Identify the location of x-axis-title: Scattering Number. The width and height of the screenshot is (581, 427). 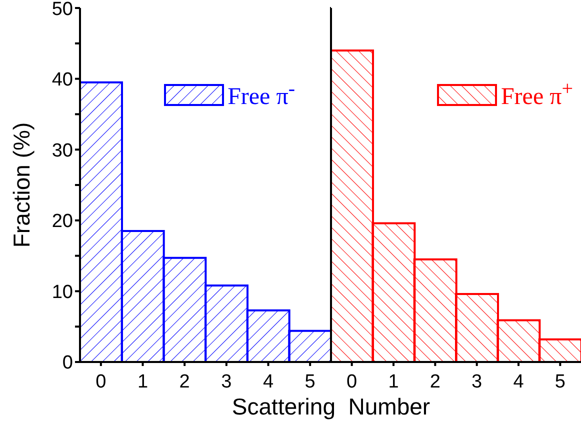
(331, 407).